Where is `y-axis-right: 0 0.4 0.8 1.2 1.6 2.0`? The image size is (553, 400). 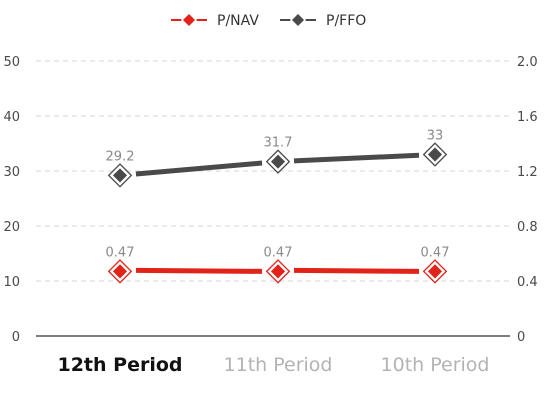
y-axis-right: 0 0.4 0.8 1.2 1.6 2.0 is located at coordinates (527, 200).